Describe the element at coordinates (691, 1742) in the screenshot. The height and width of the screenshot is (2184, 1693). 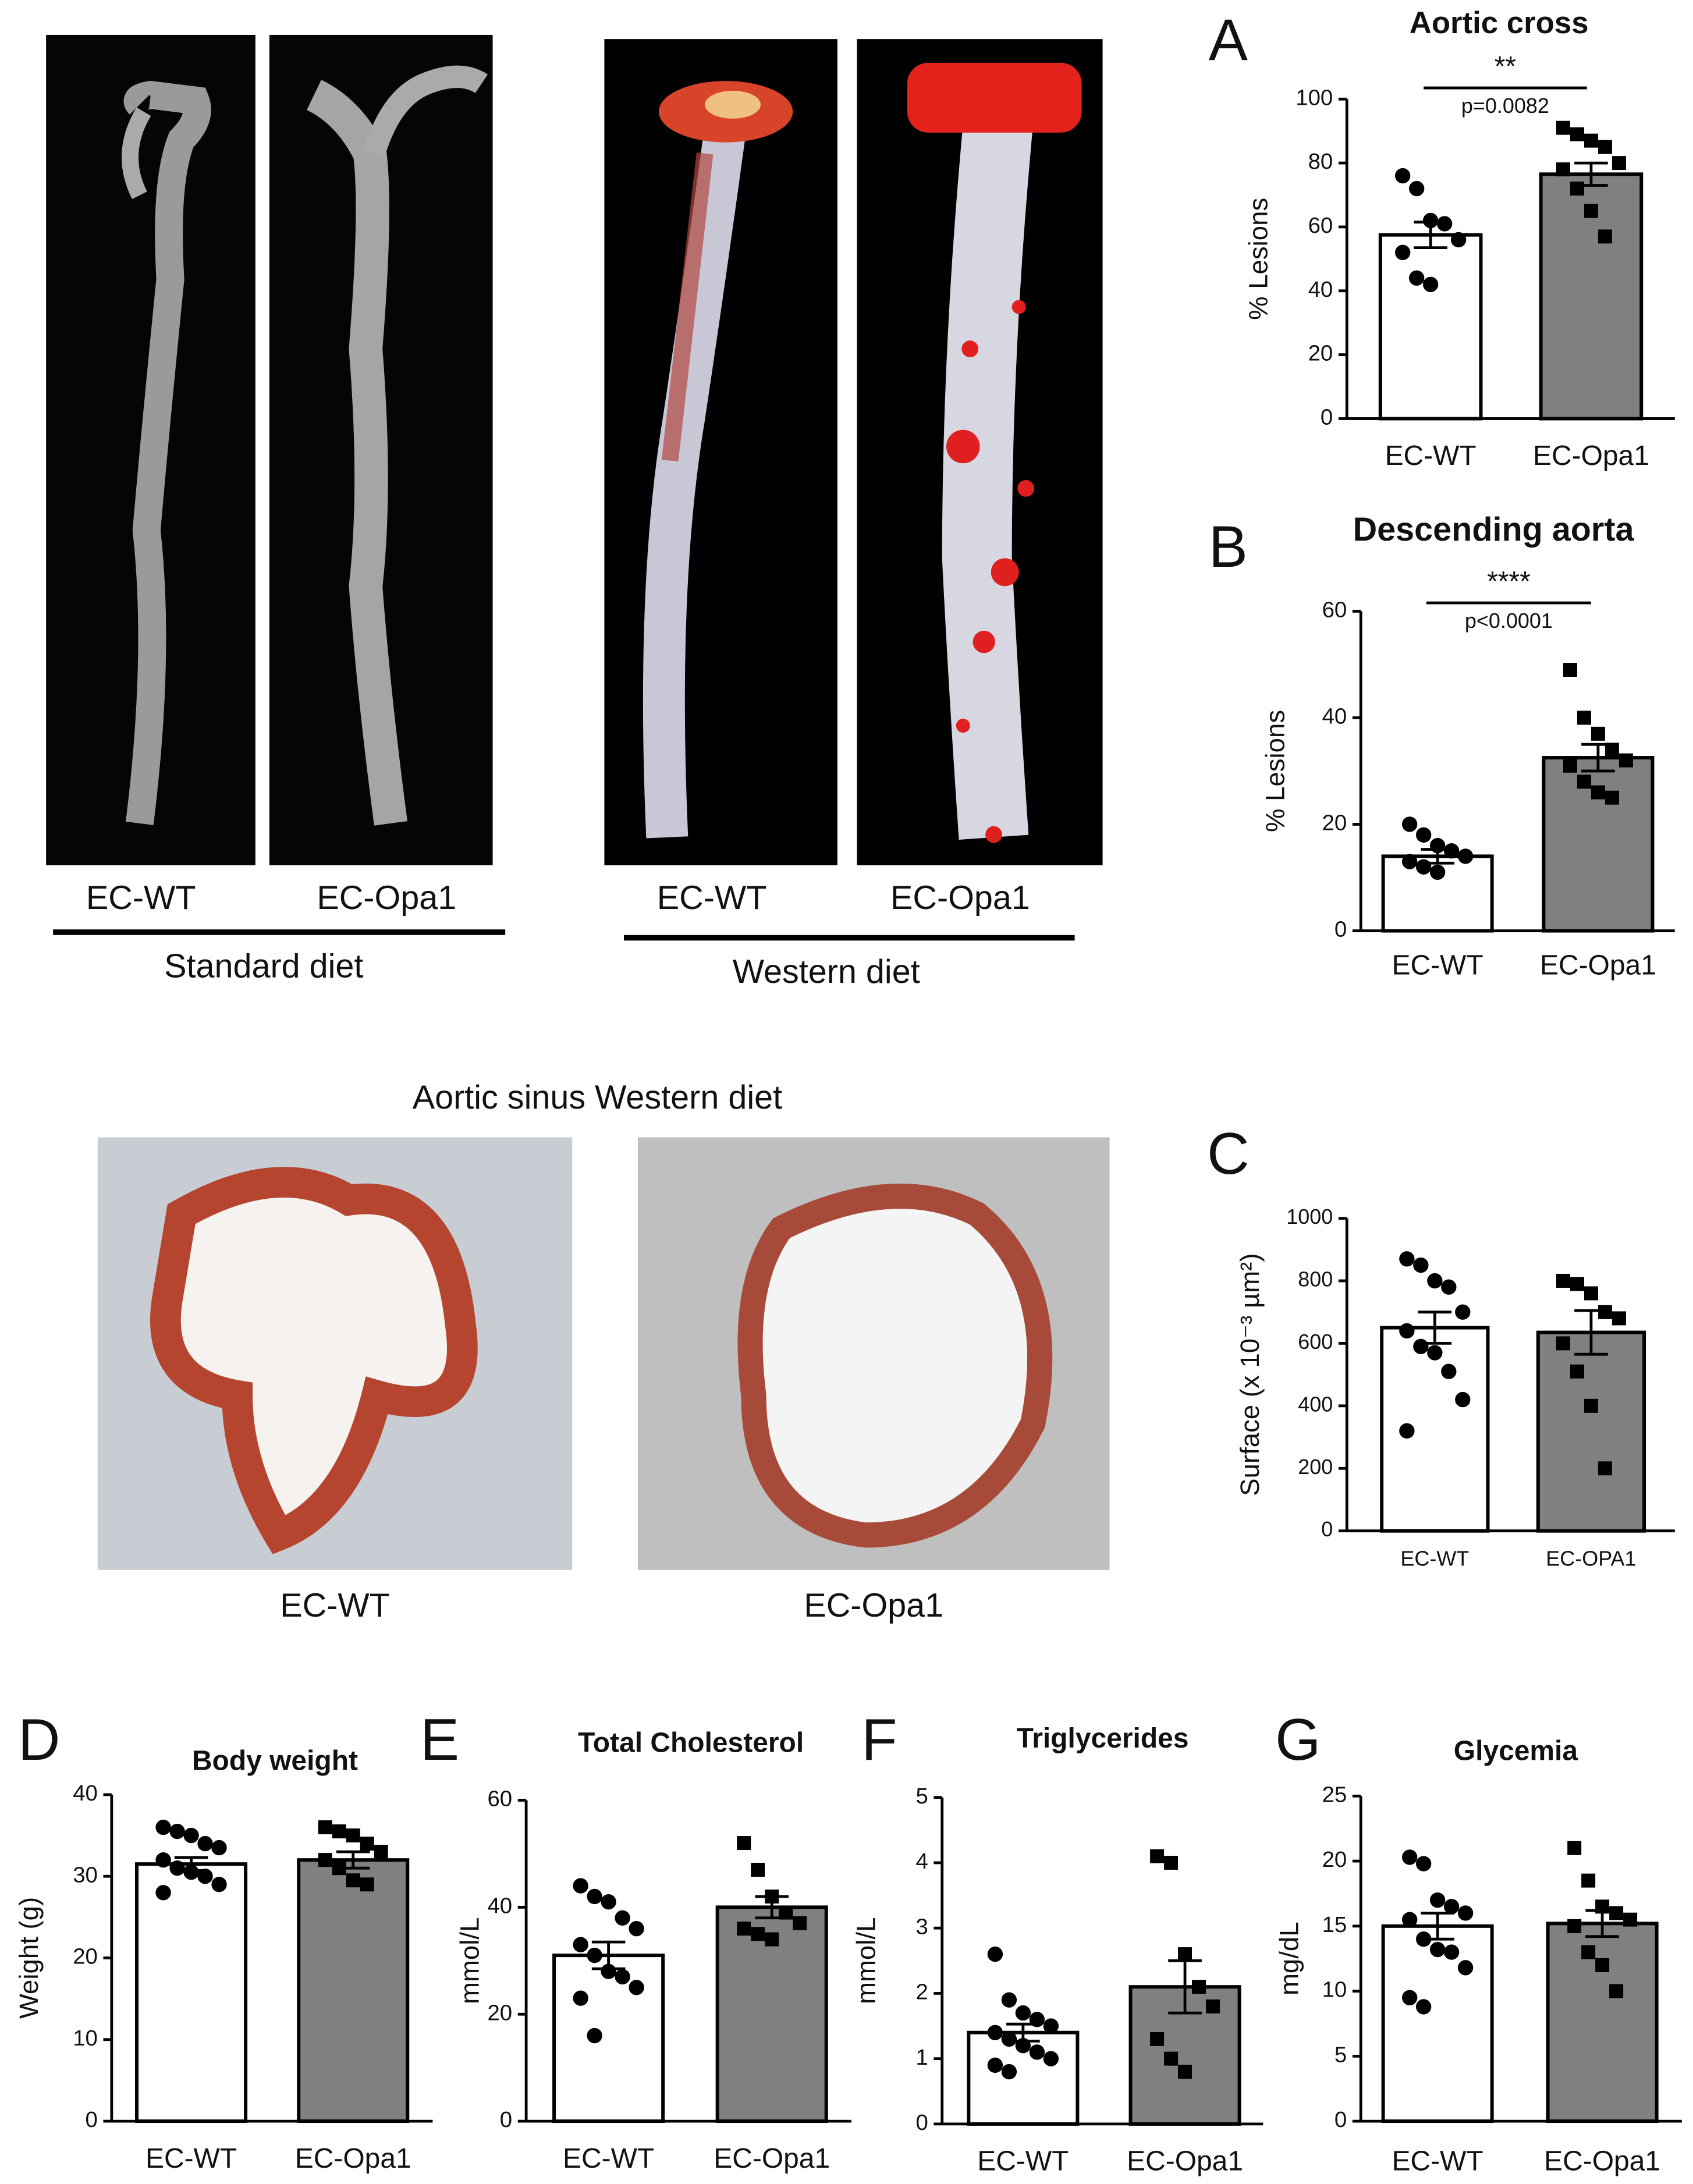
I see `chart-title: Total Cholesterol` at that location.